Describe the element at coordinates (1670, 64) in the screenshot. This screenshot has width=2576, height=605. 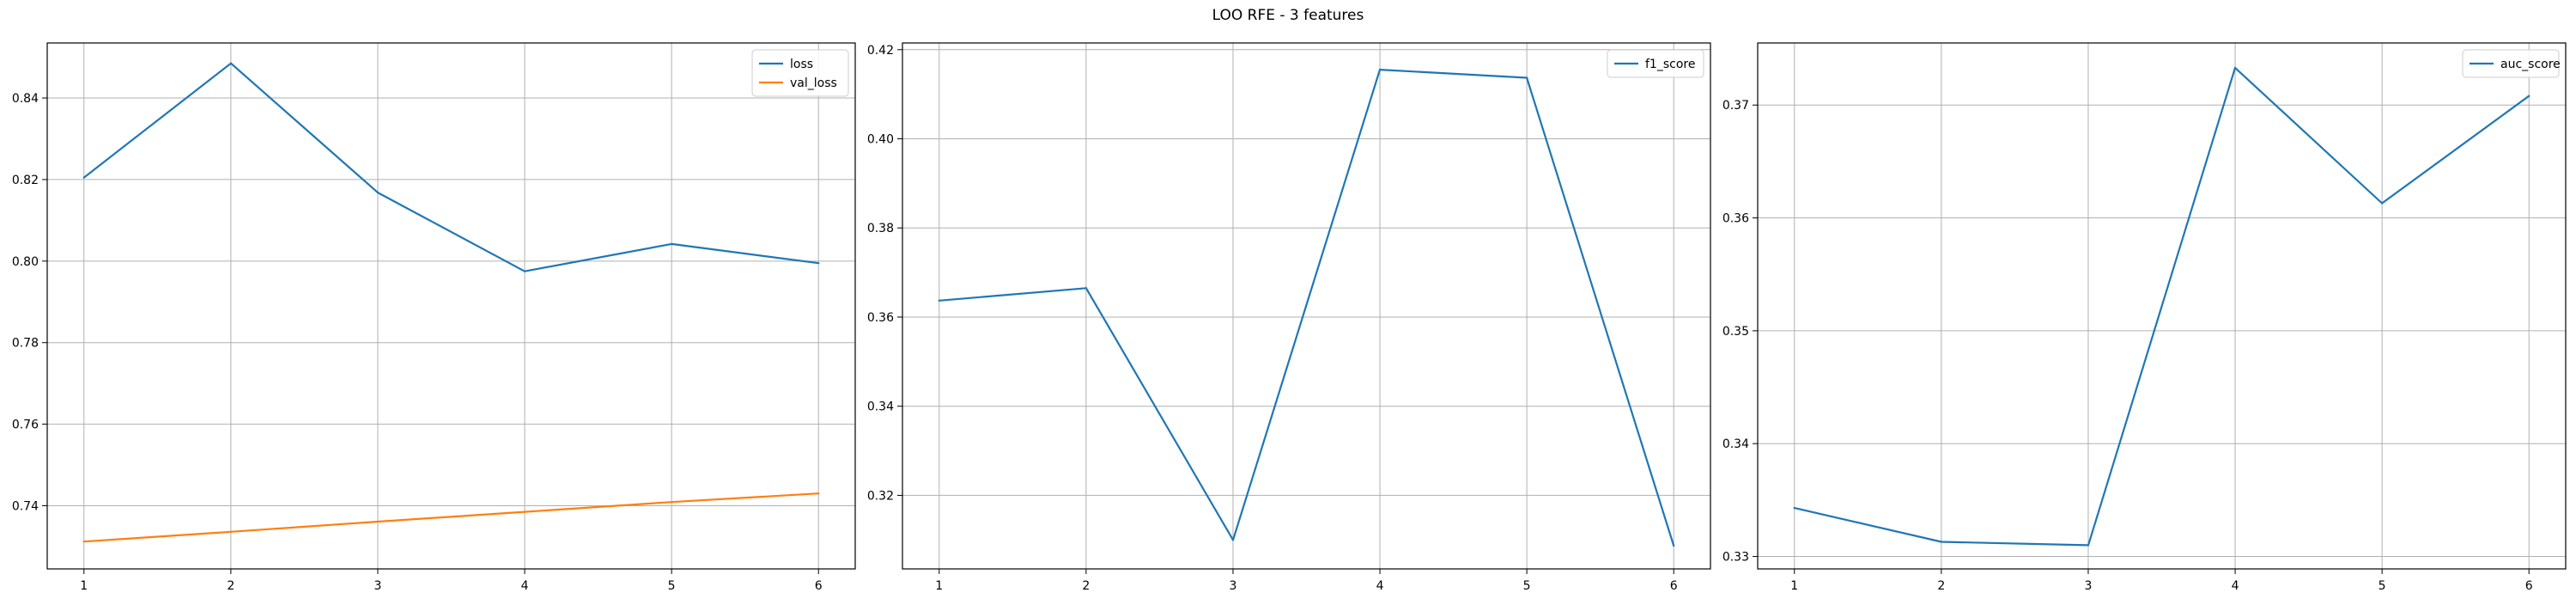
I see `legend-label-f1_score: f1_score` at that location.